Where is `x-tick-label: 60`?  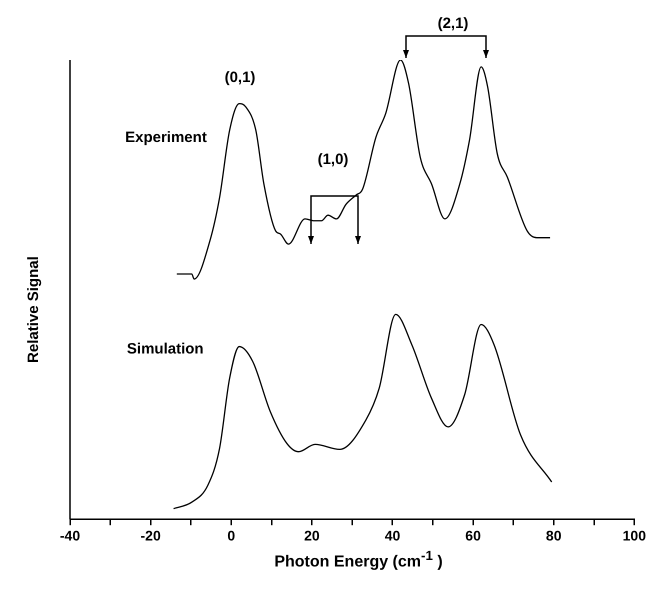
x-tick-label: 60 is located at coordinates (473, 535).